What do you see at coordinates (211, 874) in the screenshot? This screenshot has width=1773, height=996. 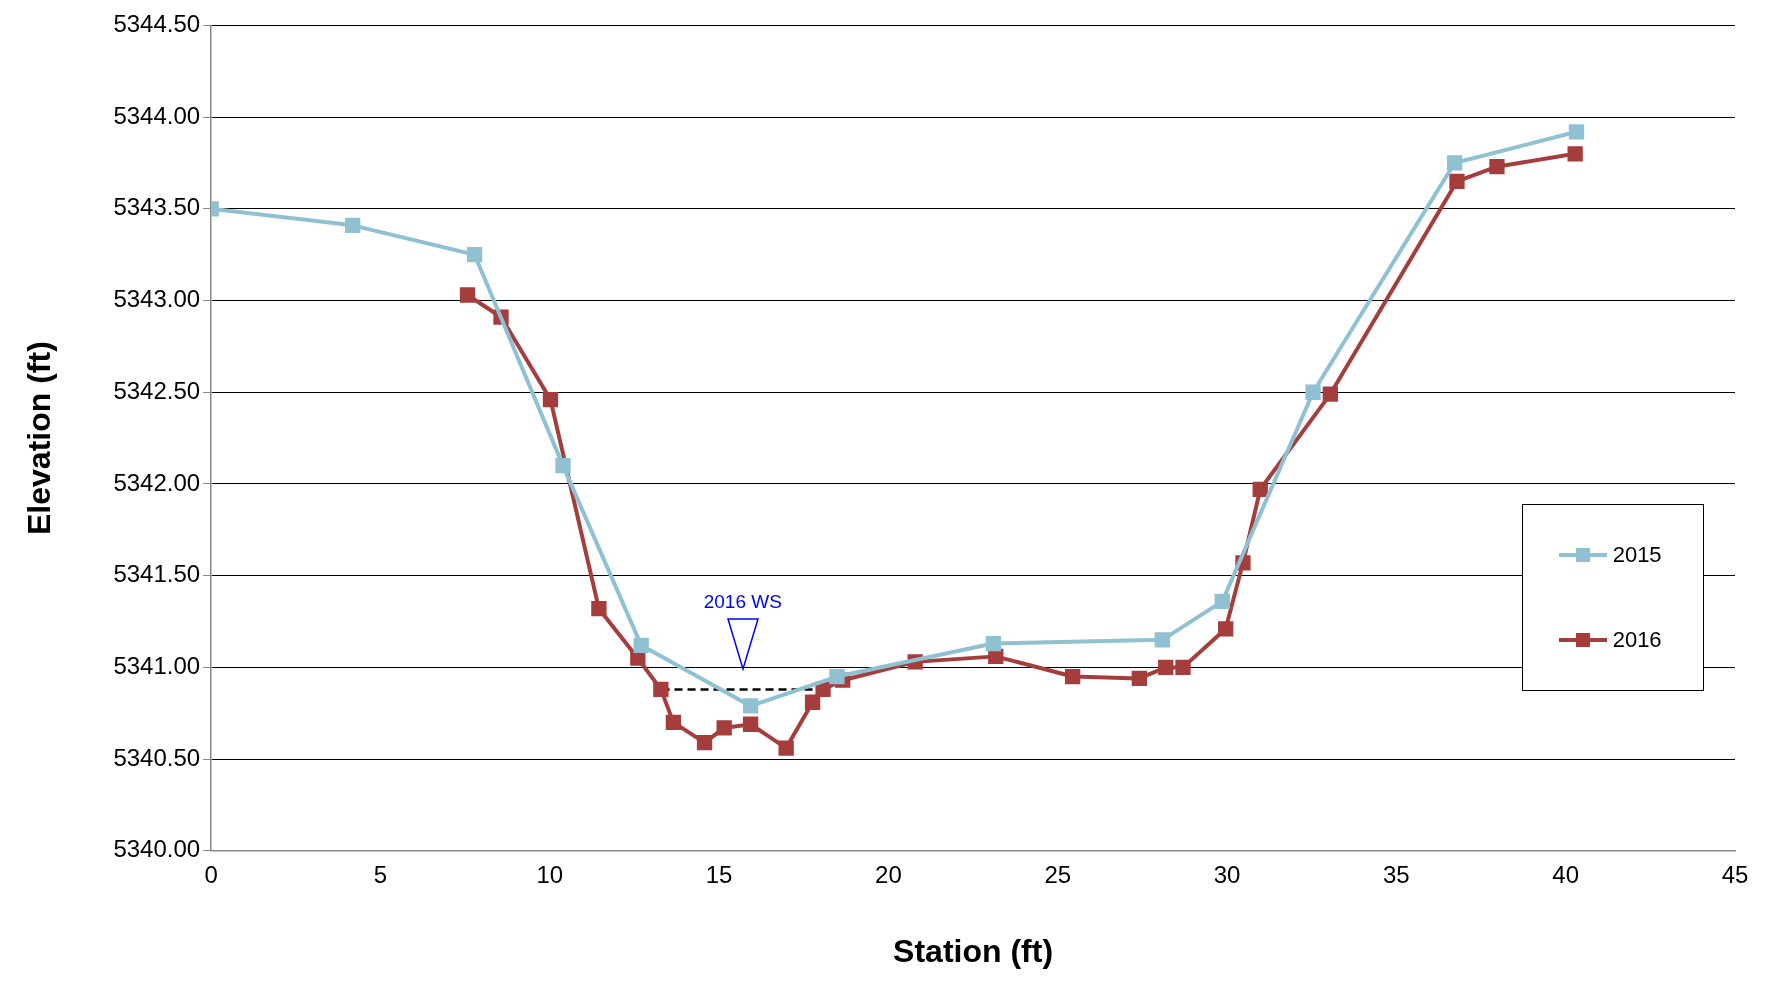 I see `x-tick-label: 0` at bounding box center [211, 874].